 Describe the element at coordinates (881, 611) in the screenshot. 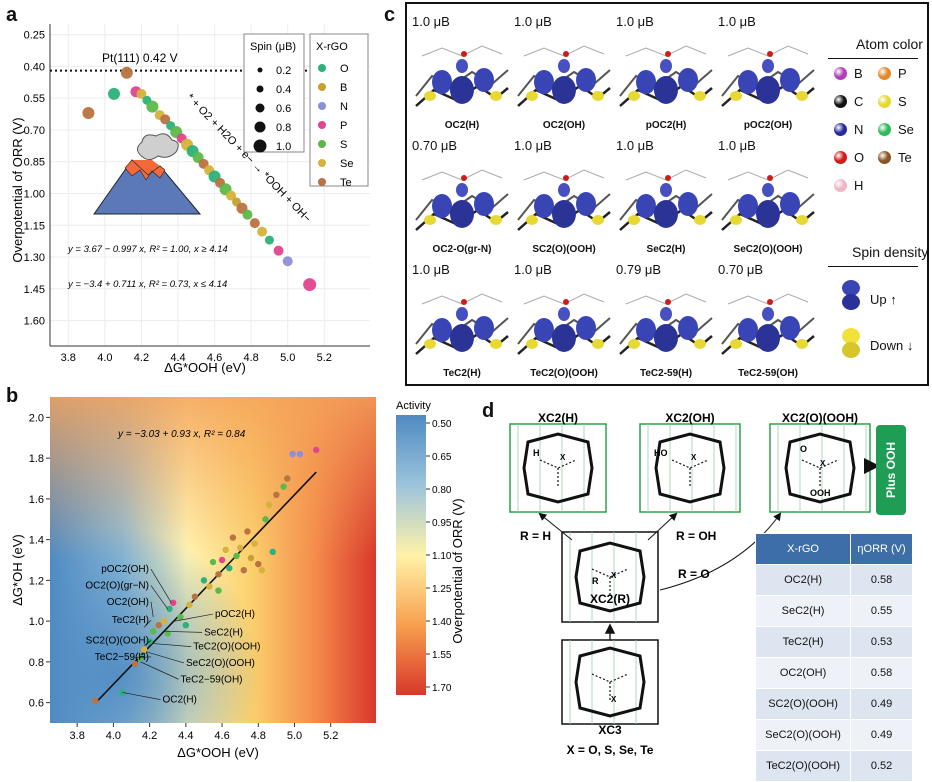

I see `table-cell-value: 0.55` at that location.